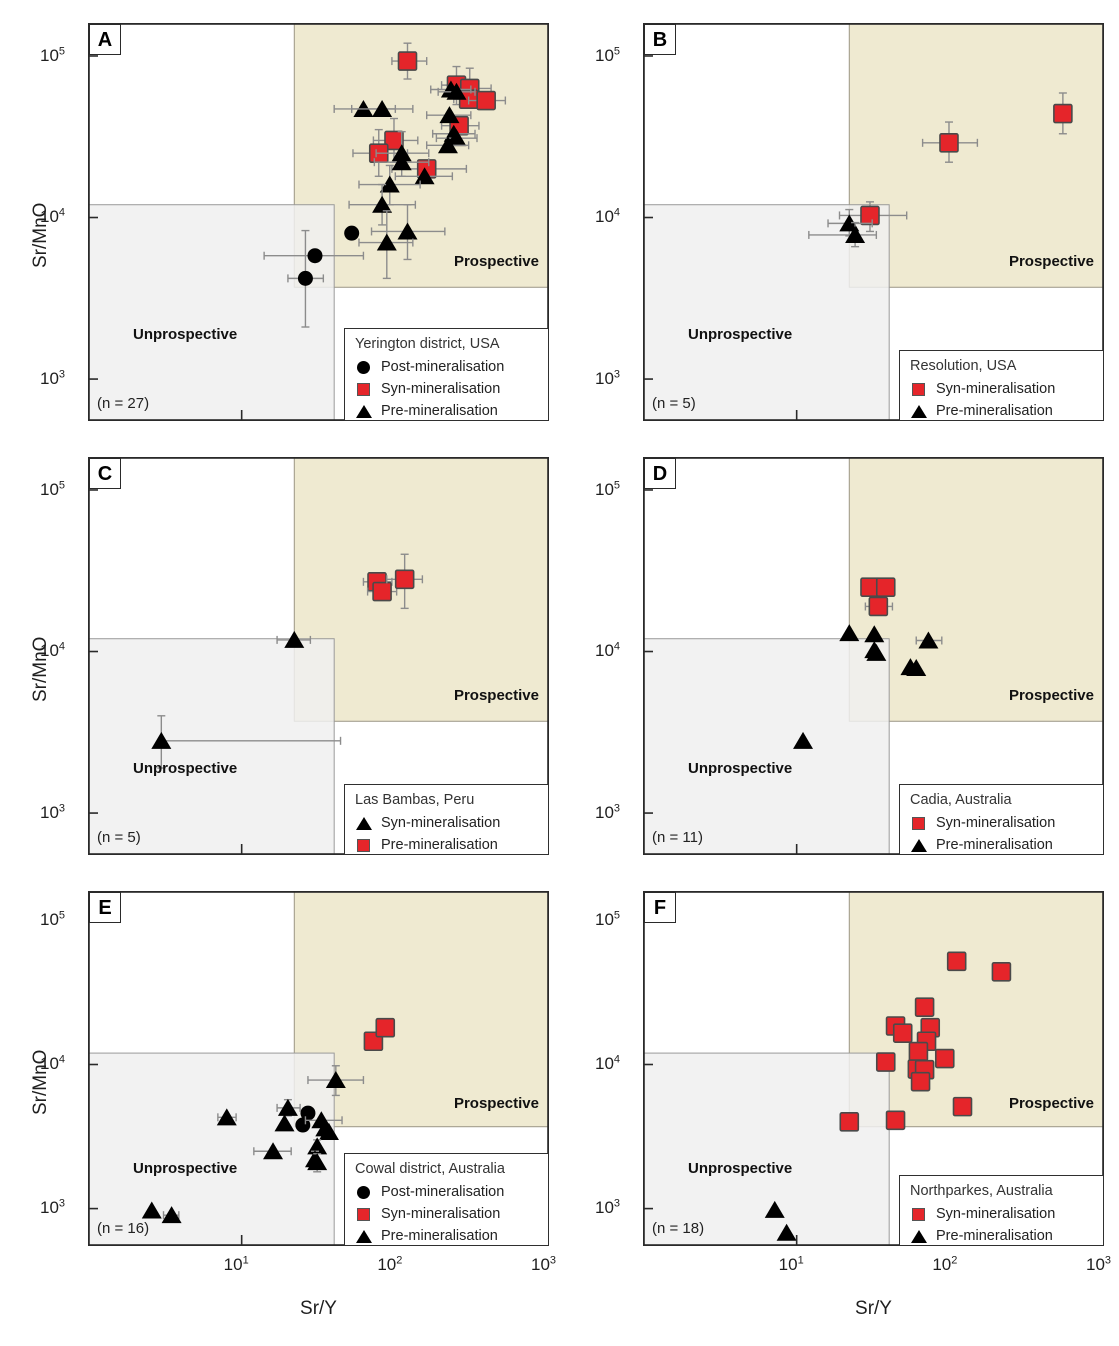 This screenshot has height=1346, width=1119. What do you see at coordinates (678, 1228) in the screenshot?
I see `sample-count-label: (n = 18)` at bounding box center [678, 1228].